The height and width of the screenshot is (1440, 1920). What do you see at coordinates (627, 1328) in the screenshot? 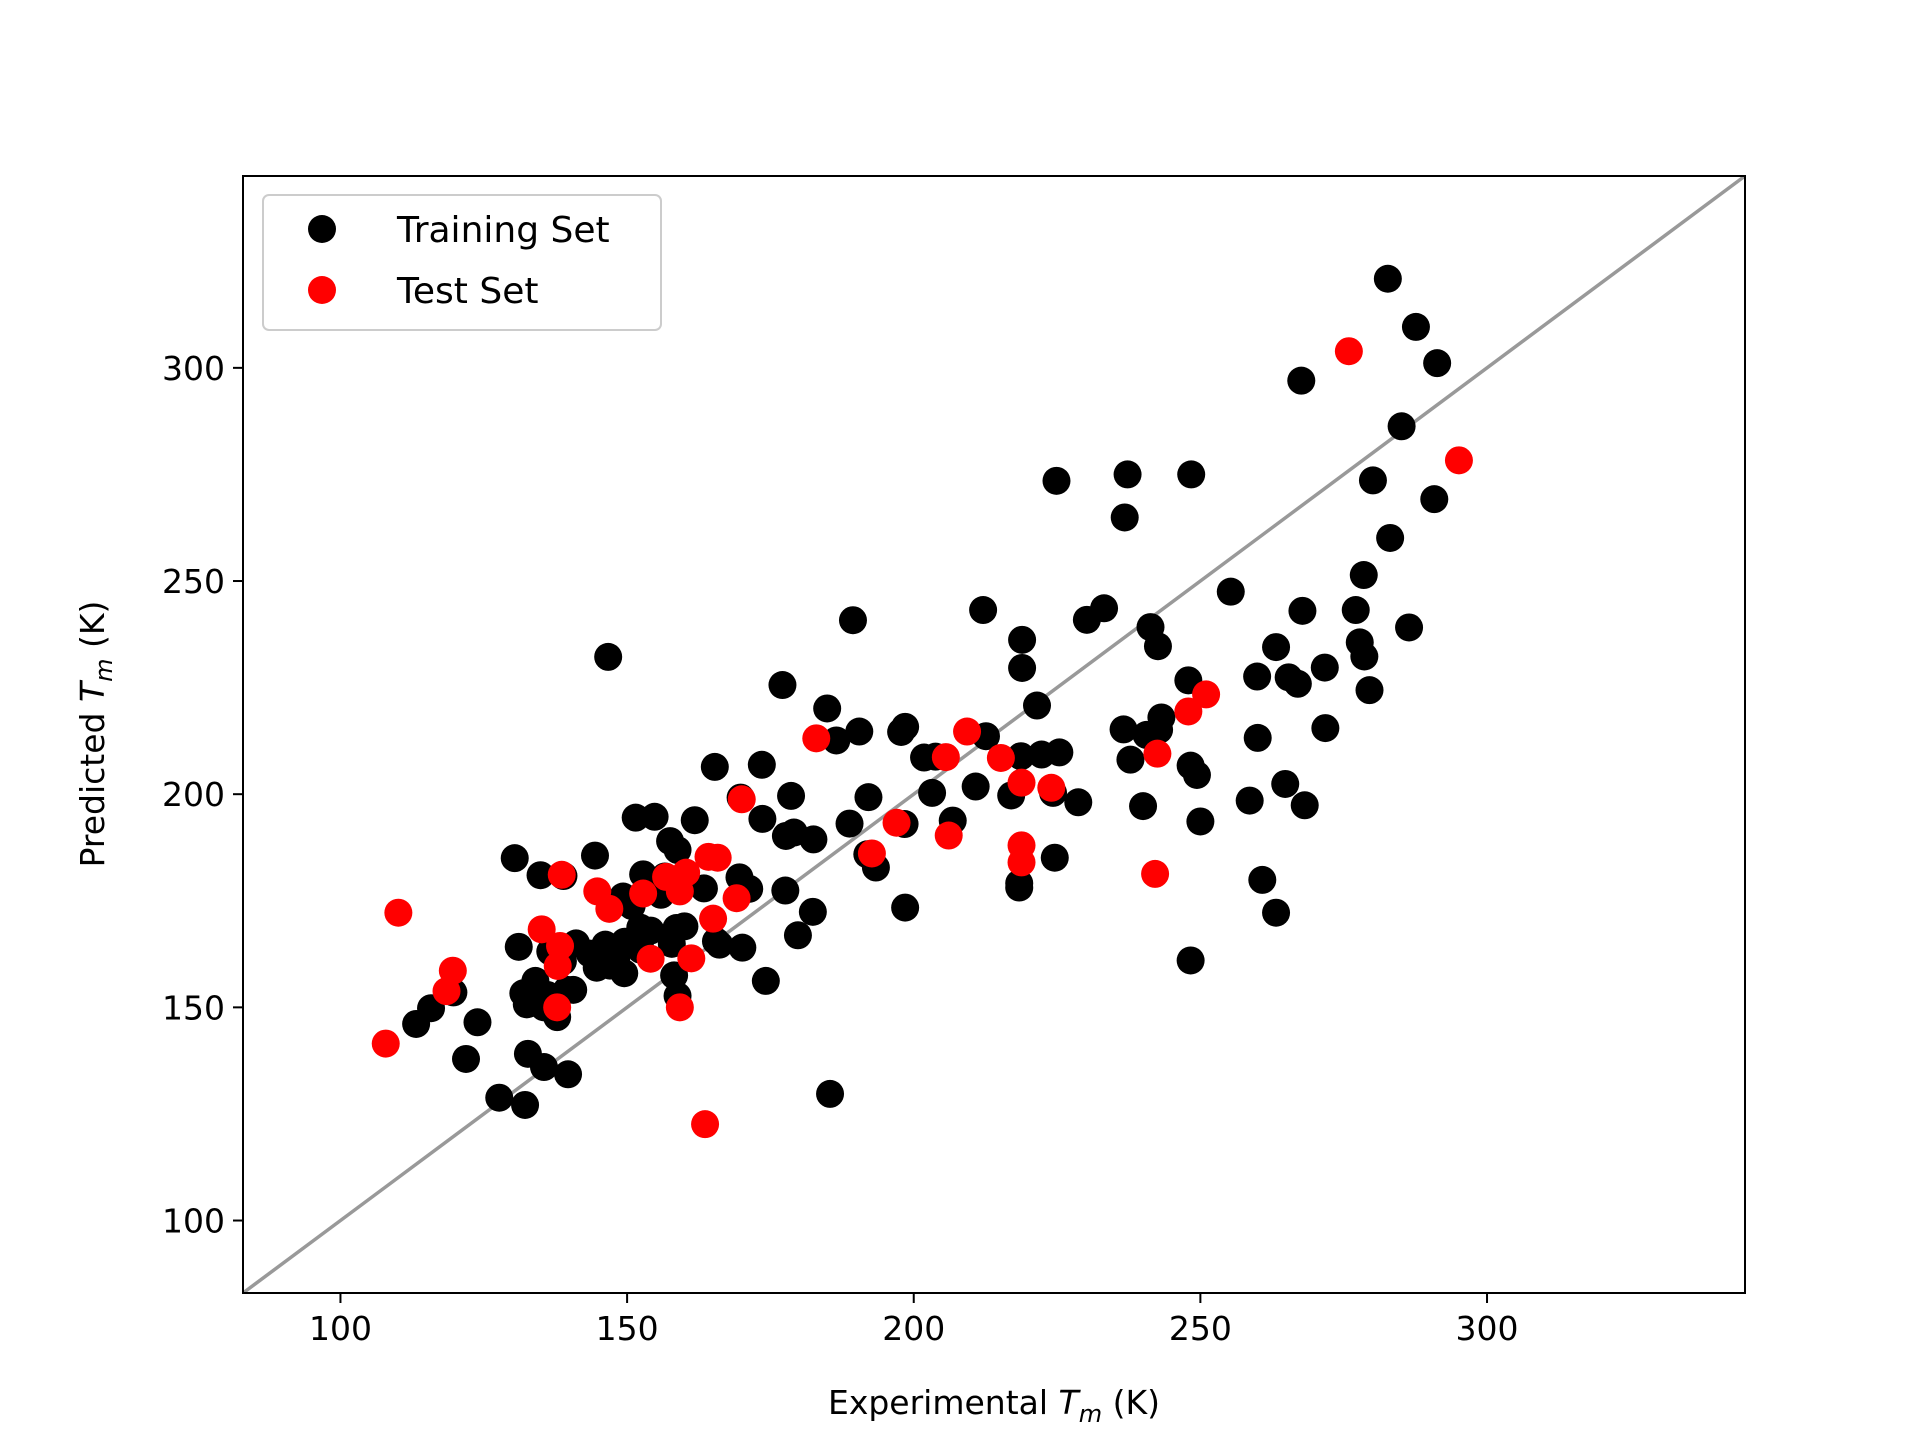
I see `x-tick-label: 150` at bounding box center [627, 1328].